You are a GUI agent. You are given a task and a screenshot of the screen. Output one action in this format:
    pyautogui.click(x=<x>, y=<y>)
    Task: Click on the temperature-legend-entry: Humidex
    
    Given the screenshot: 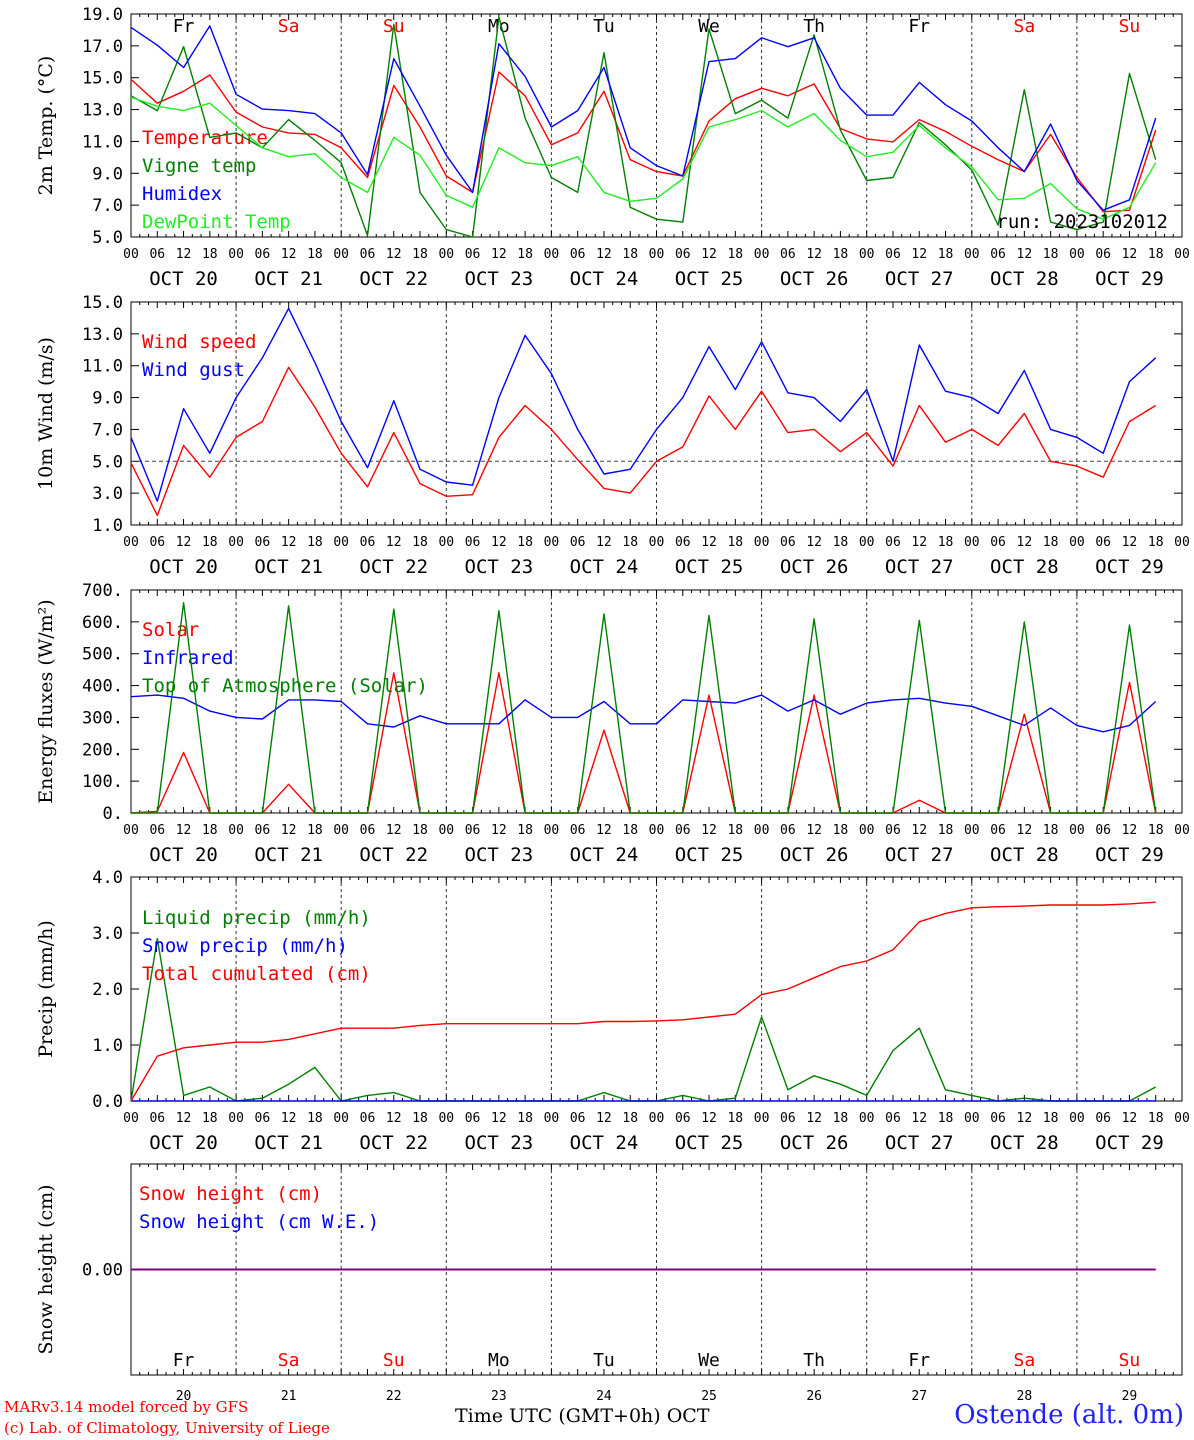 What is the action you would take?
    pyautogui.click(x=182, y=194)
    